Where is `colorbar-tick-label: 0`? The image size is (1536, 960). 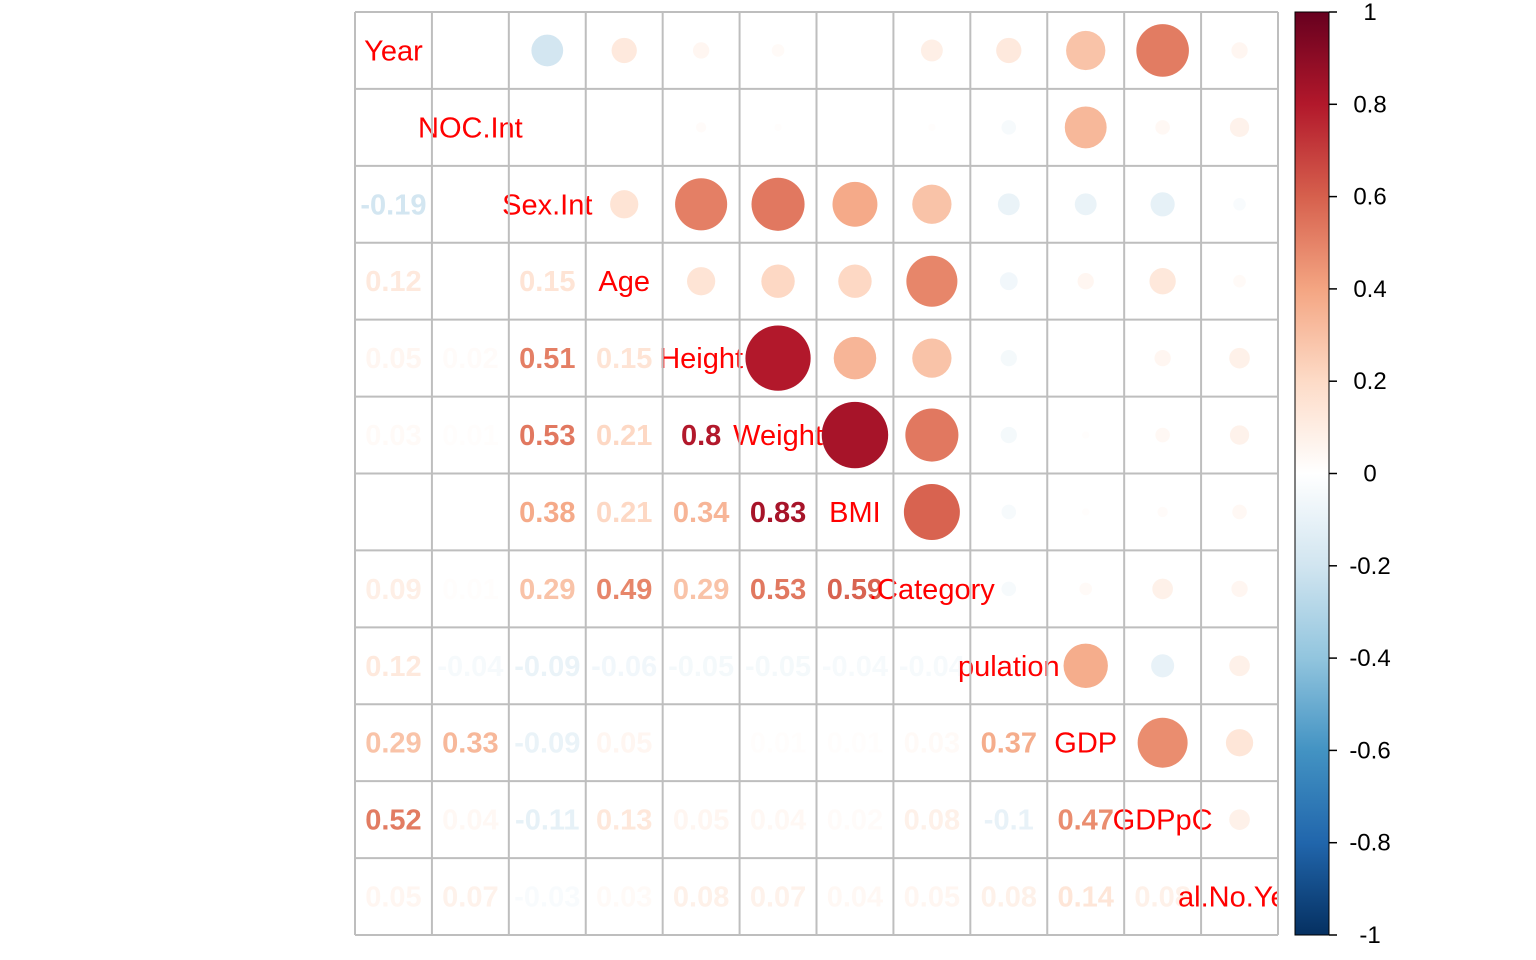 colorbar-tick-label: 0 is located at coordinates (1369, 474).